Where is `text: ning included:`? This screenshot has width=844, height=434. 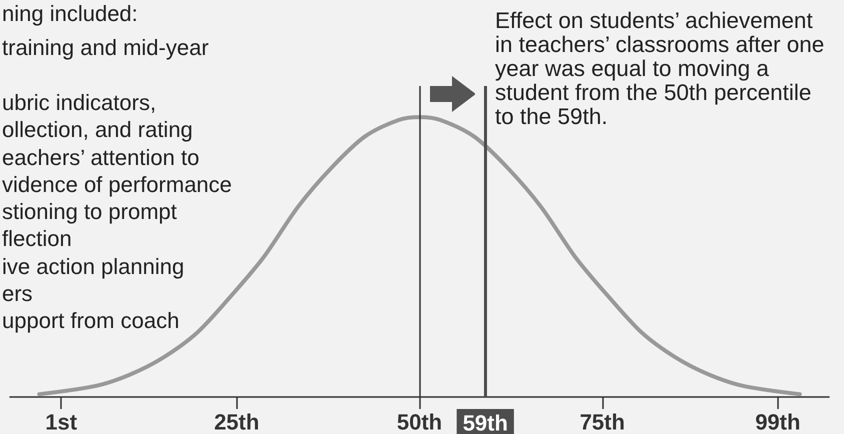
text: ning included: is located at coordinates (70, 13).